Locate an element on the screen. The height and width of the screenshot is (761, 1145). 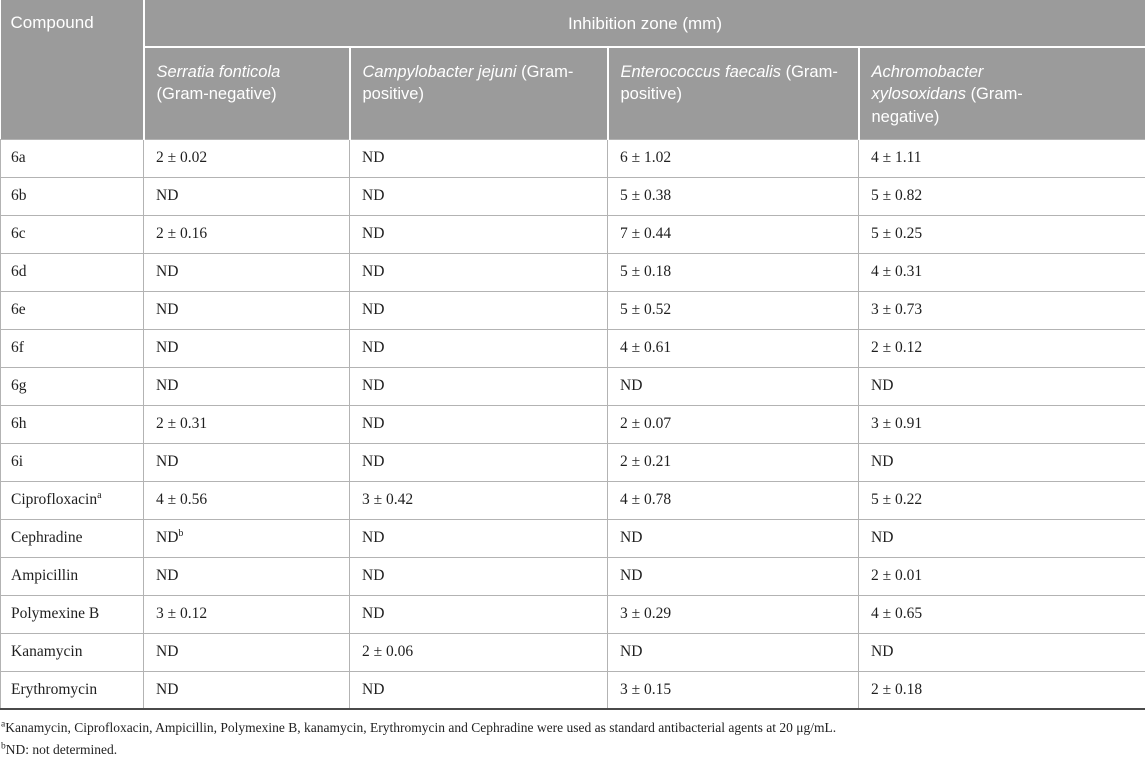
footnote-marker-b: b is located at coordinates (181, 533).